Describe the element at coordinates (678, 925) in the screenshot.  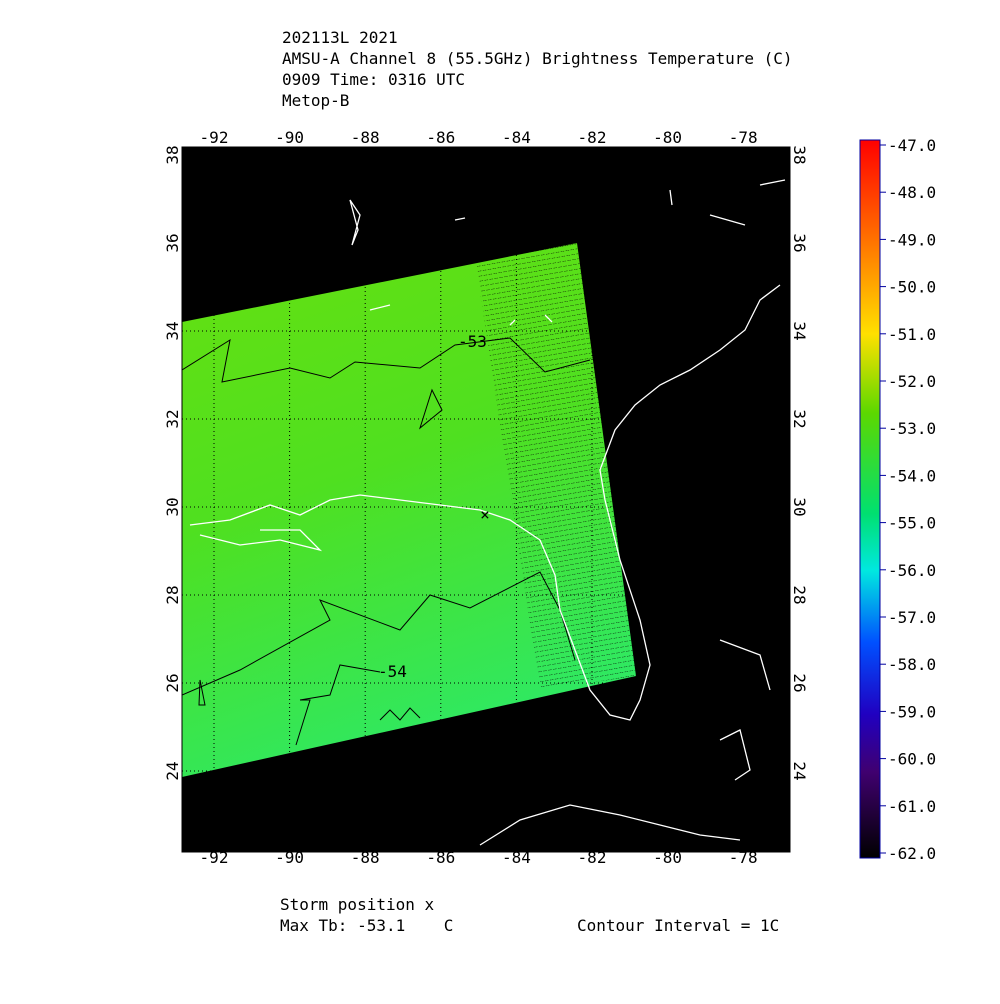
I see `contour-interval: Contour Interval = 1C` at that location.